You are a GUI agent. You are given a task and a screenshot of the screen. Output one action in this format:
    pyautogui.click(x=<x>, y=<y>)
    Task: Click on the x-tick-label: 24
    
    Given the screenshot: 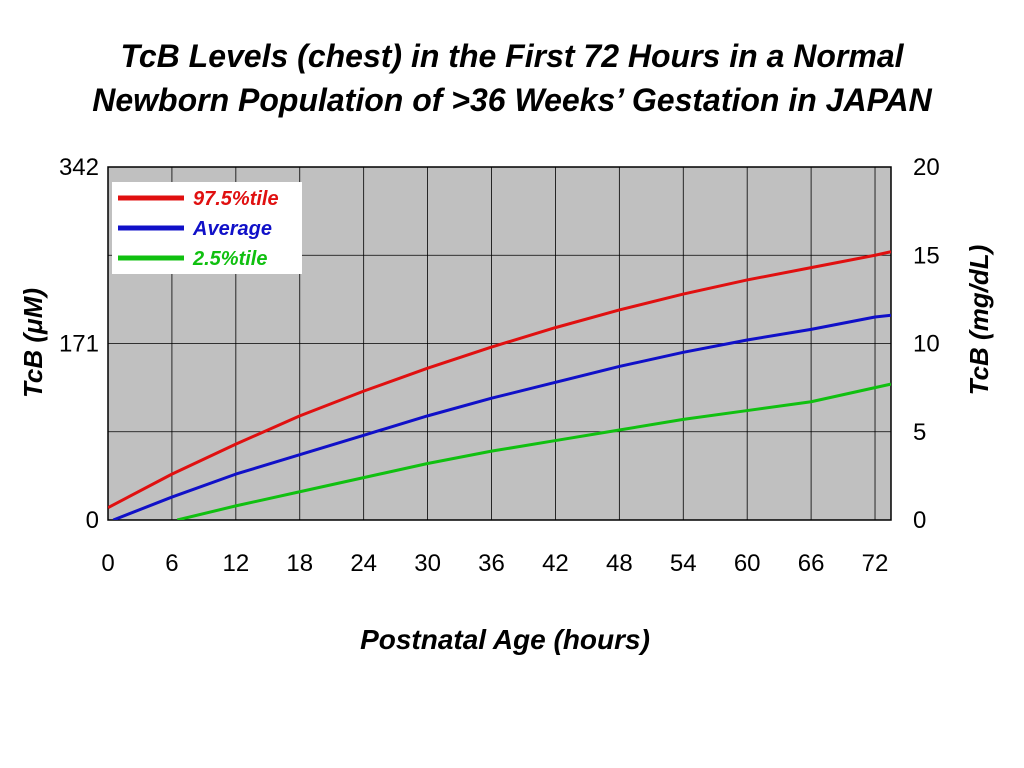 What is the action you would take?
    pyautogui.click(x=363, y=563)
    